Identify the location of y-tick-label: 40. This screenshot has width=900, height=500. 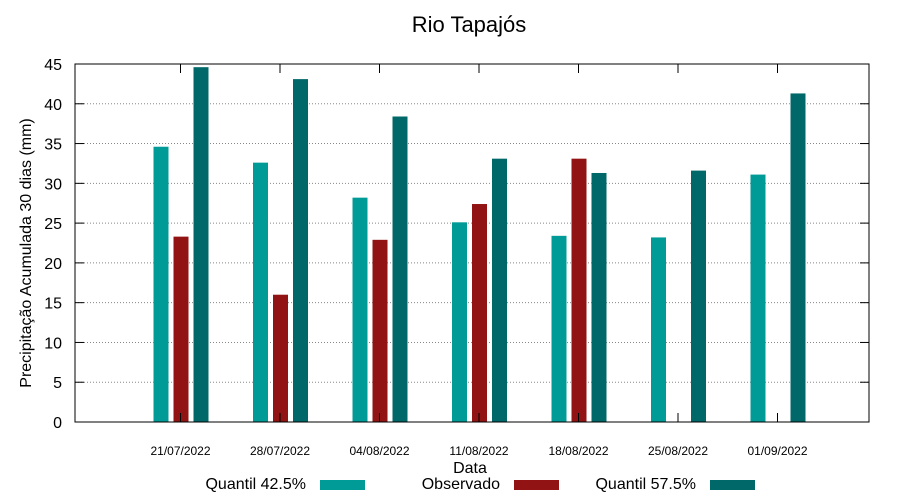
(53, 105).